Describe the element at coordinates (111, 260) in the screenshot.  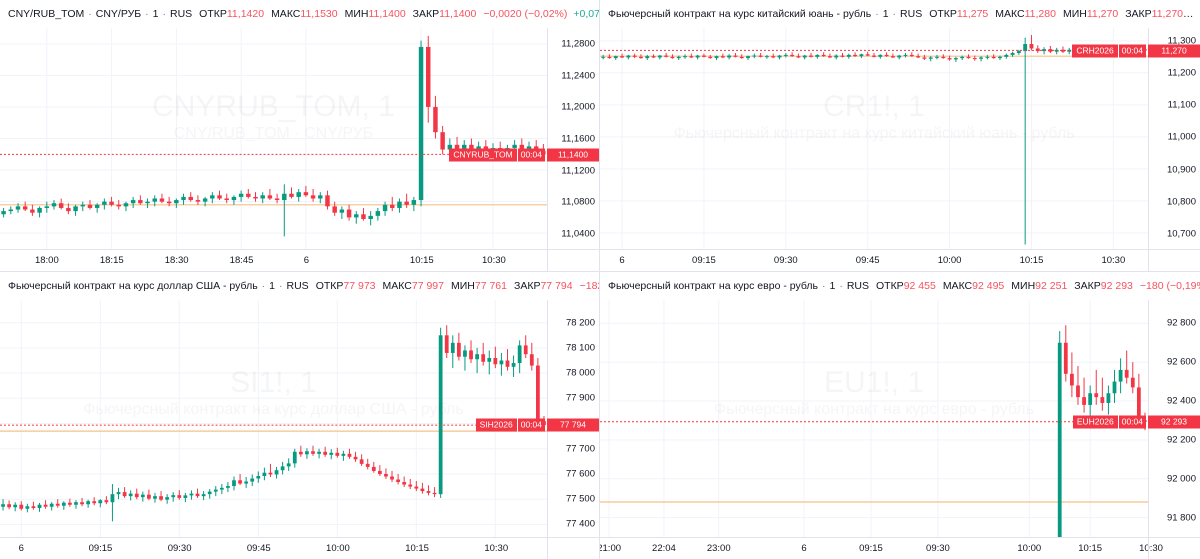
I see `time-axis-label: 18:15` at that location.